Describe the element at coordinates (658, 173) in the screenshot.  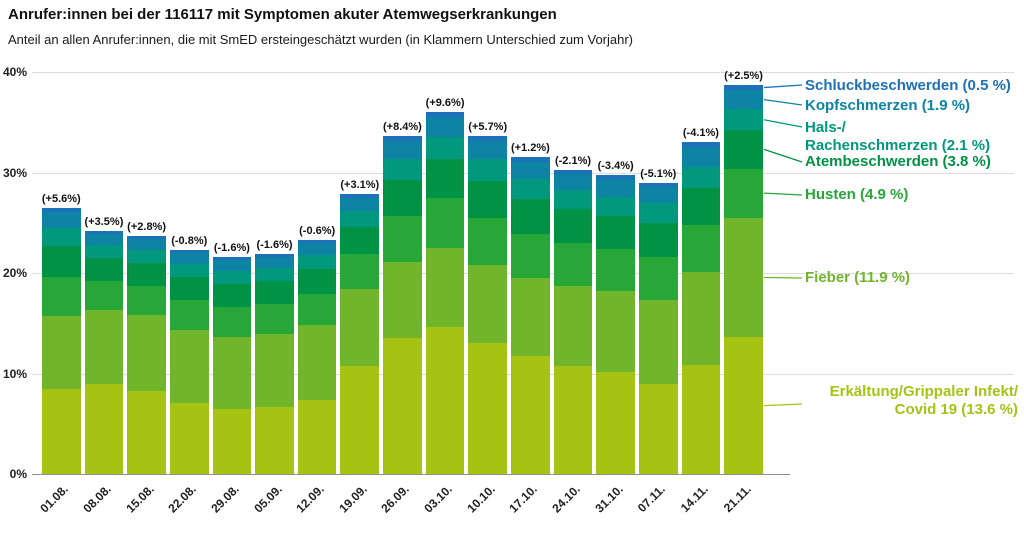
I see `bar-yoy-annotation: (-5.1%)` at that location.